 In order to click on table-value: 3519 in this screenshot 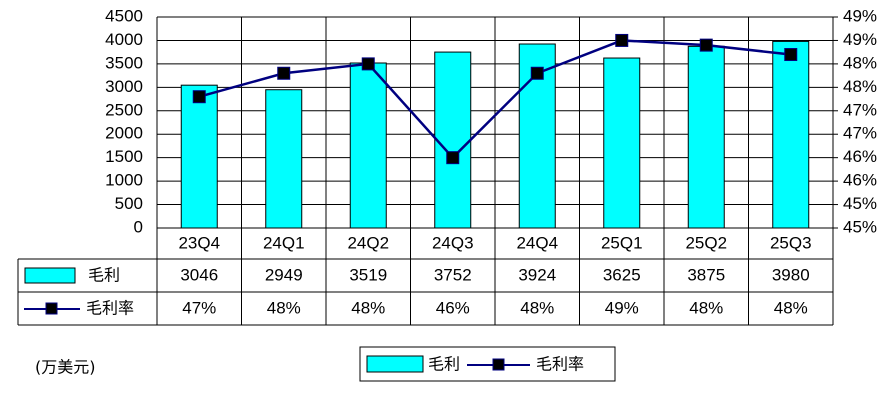, I will do `click(368, 274)`.